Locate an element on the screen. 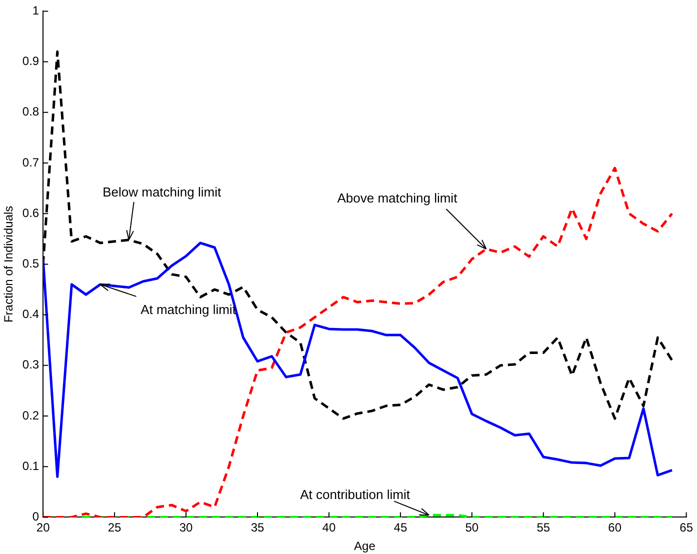  x-tick-label: 50 is located at coordinates (472, 527).